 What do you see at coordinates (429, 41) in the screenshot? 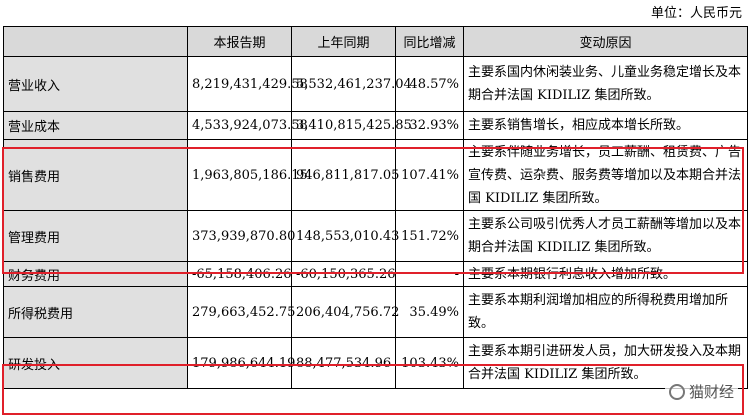
I see `header-cell: 同比增减` at bounding box center [429, 41].